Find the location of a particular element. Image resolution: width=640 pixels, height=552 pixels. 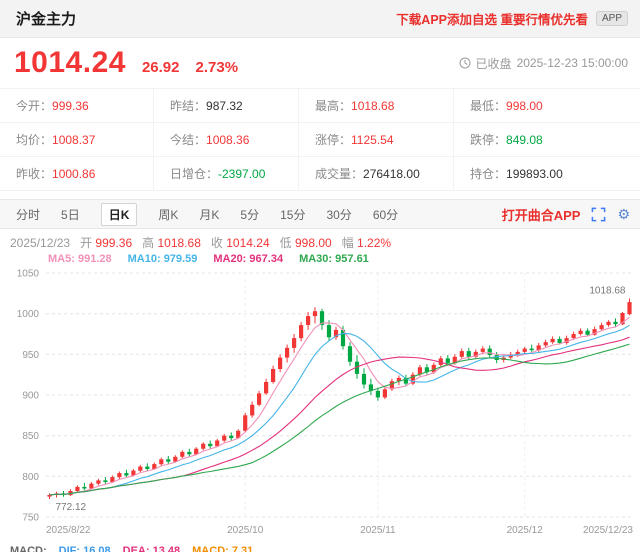

ohlc-close: 收 1014.24 is located at coordinates (240, 242).